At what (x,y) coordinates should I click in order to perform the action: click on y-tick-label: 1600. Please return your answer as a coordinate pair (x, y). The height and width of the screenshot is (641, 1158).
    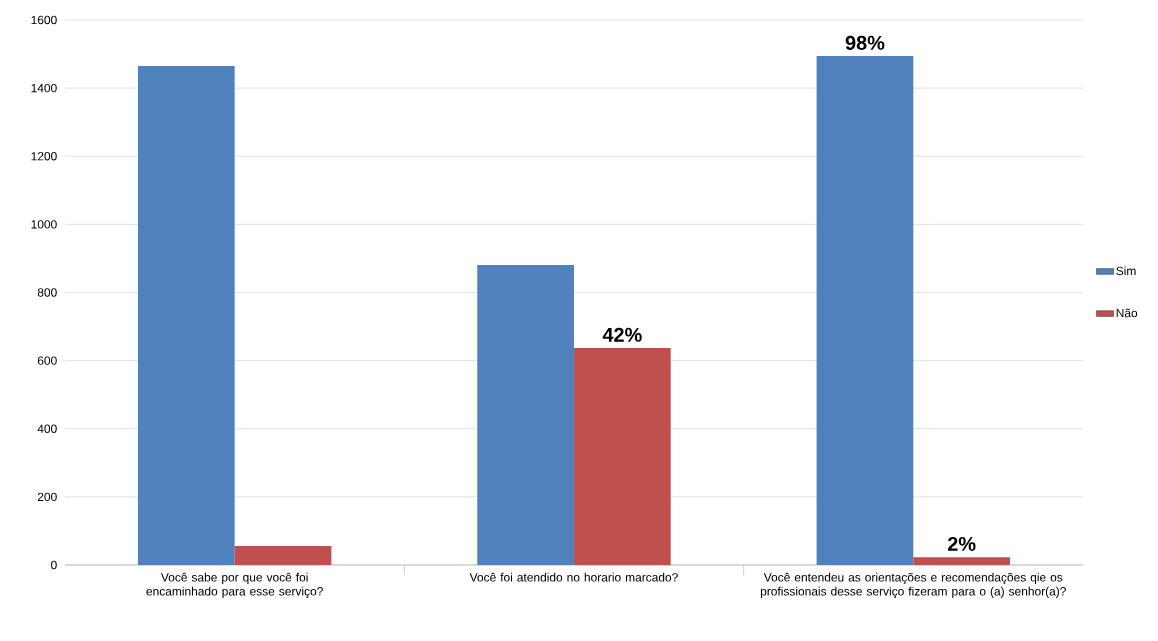
    Looking at the image, I should click on (44, 20).